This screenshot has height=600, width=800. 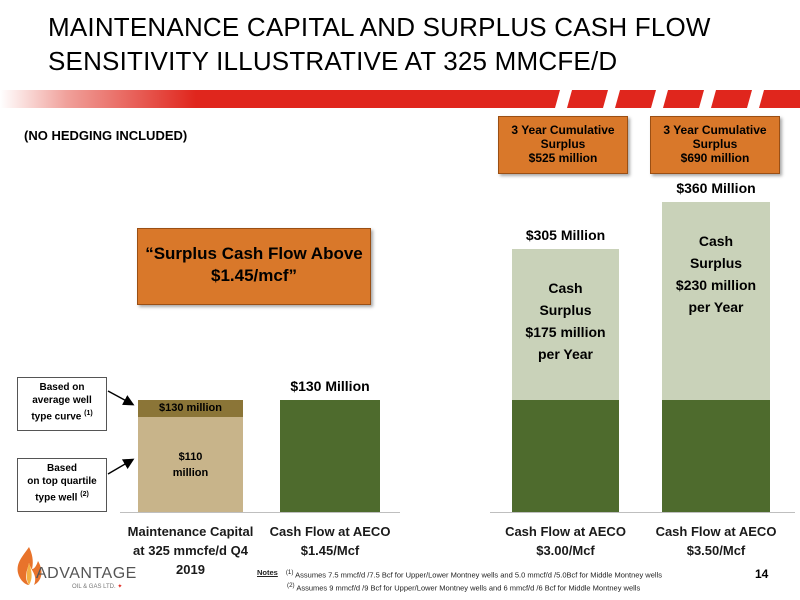 What do you see at coordinates (61, 468) in the screenshot?
I see `callout-lower-line-1: Based` at bounding box center [61, 468].